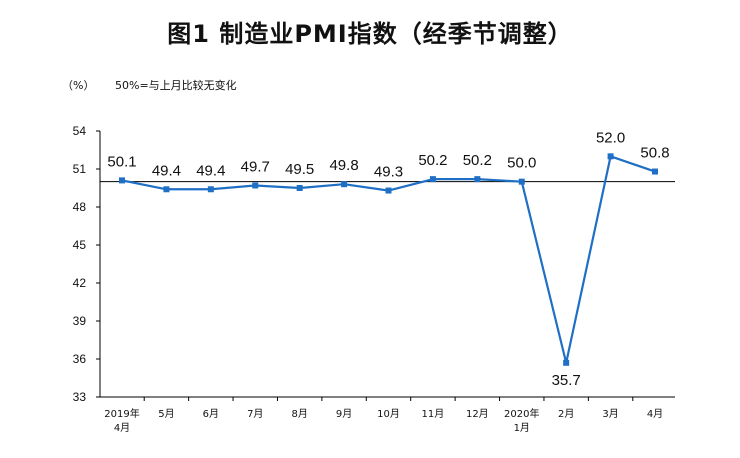 The image size is (740, 458). Describe the element at coordinates (80, 321) in the screenshot. I see `y-tick-label: 39` at that location.